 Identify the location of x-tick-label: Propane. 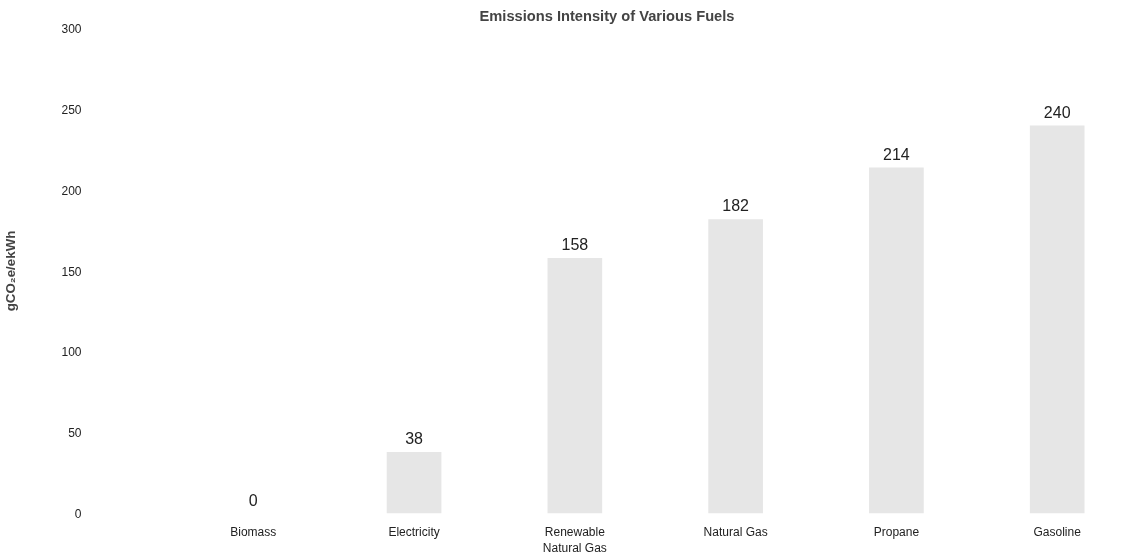
(896, 531).